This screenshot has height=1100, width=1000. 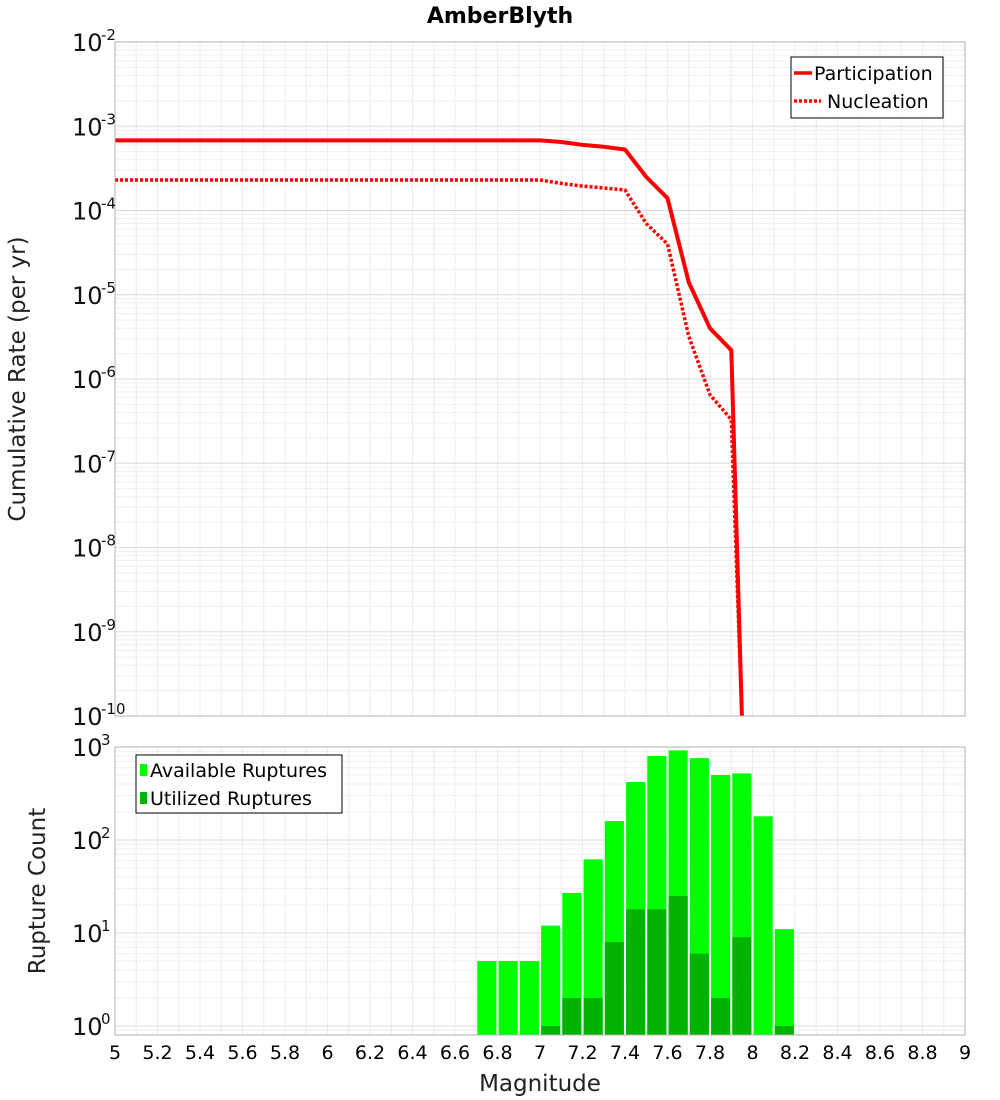 I want to click on bottom-y-tick-label: 10⁰, so click(x=91, y=1025).